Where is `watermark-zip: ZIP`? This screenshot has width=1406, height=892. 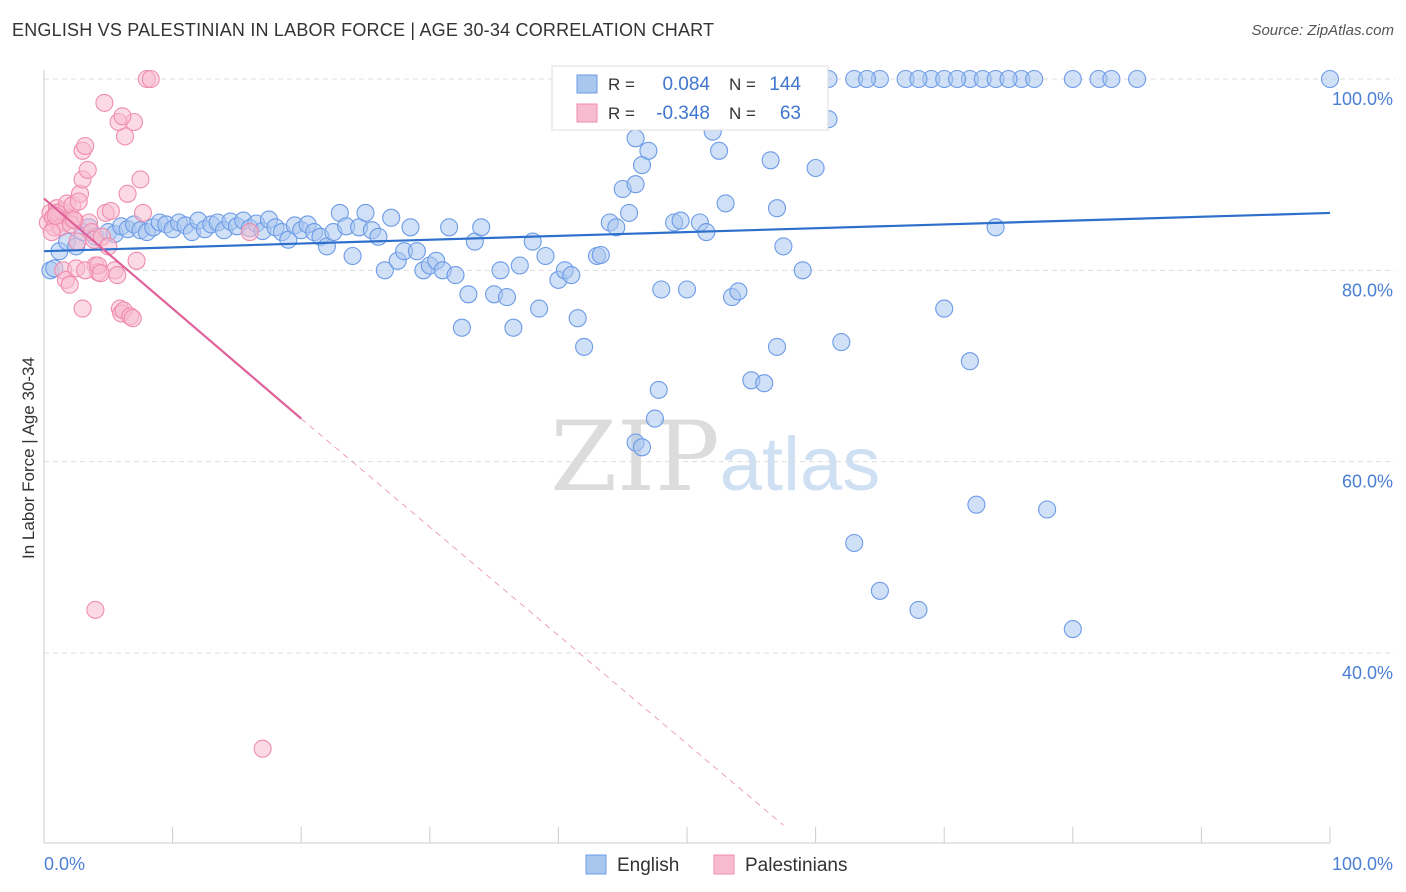
watermark-zip: ZIP is located at coordinates (634, 457).